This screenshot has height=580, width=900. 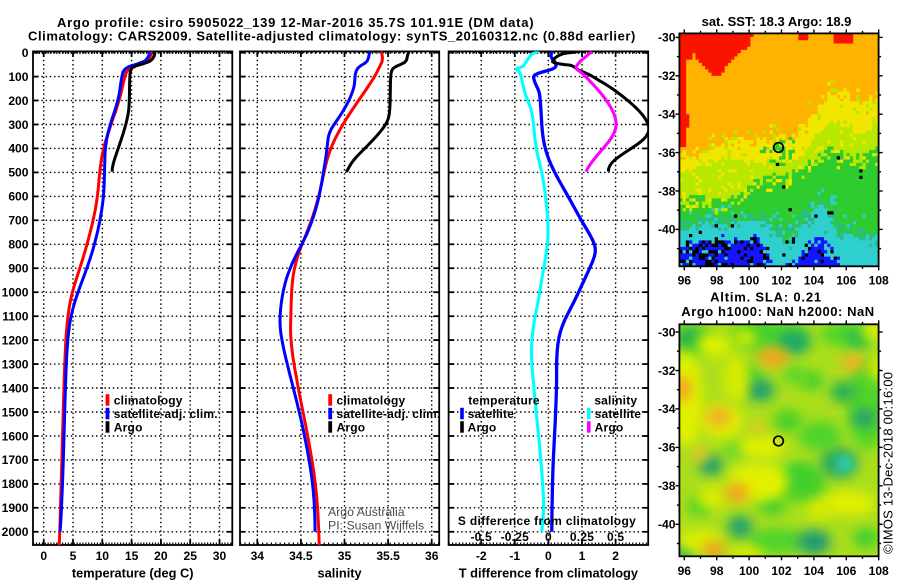 What do you see at coordinates (777, 311) in the screenshot?
I see `svg-text: Argo h1000: NaN h2000: NaN` at bounding box center [777, 311].